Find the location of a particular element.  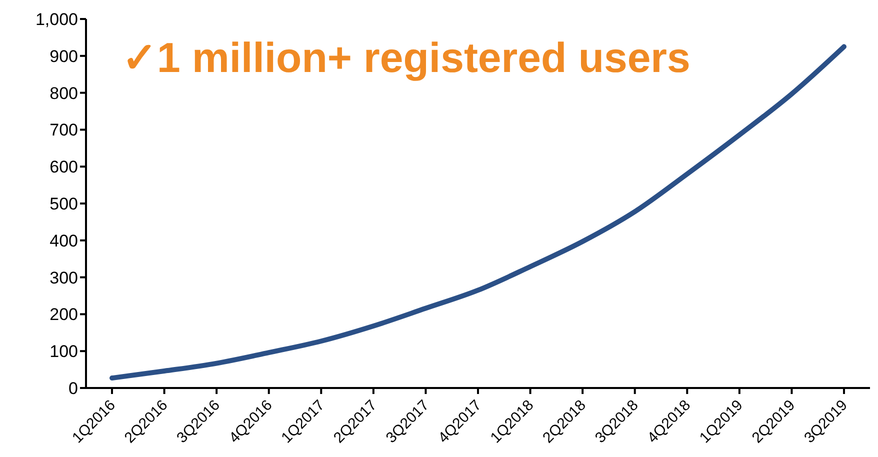

y-tick-label: 600 is located at coordinates (64, 167).